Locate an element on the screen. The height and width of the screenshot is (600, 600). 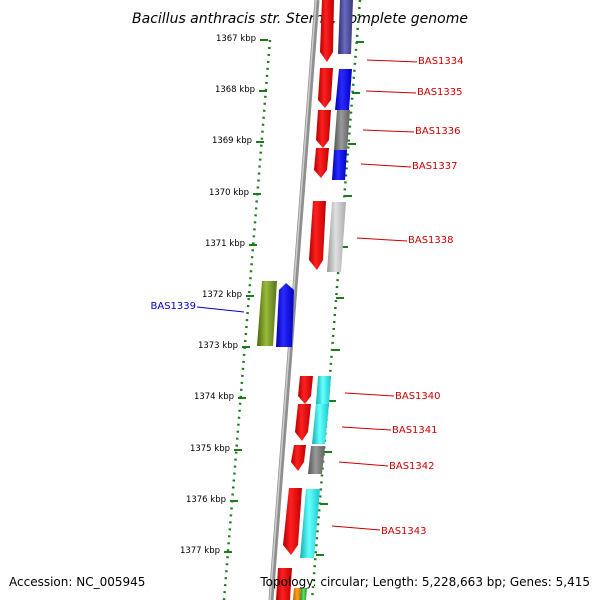
tick-label-1371: 1371 kbp is located at coordinates (225, 244).